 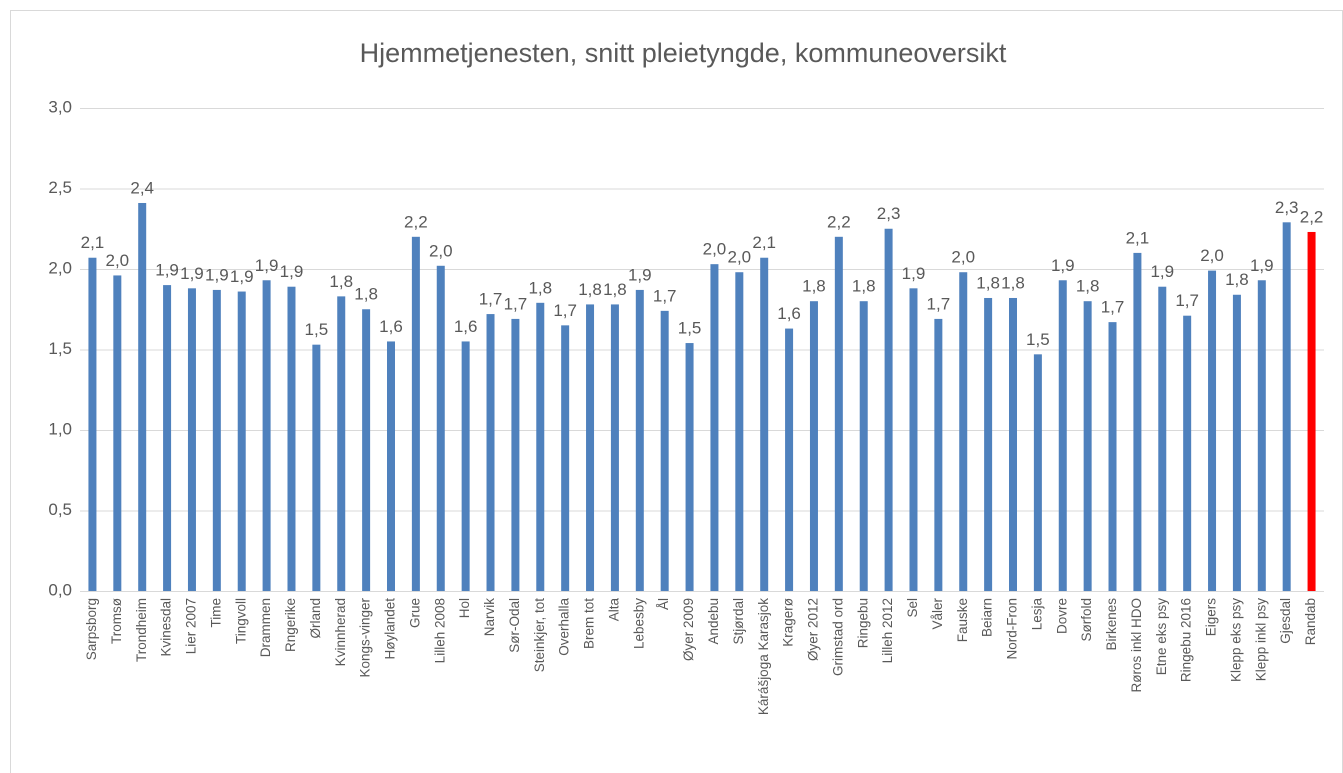 What do you see at coordinates (60, 267) in the screenshot?
I see `y-tick-label: 2,0` at bounding box center [60, 267].